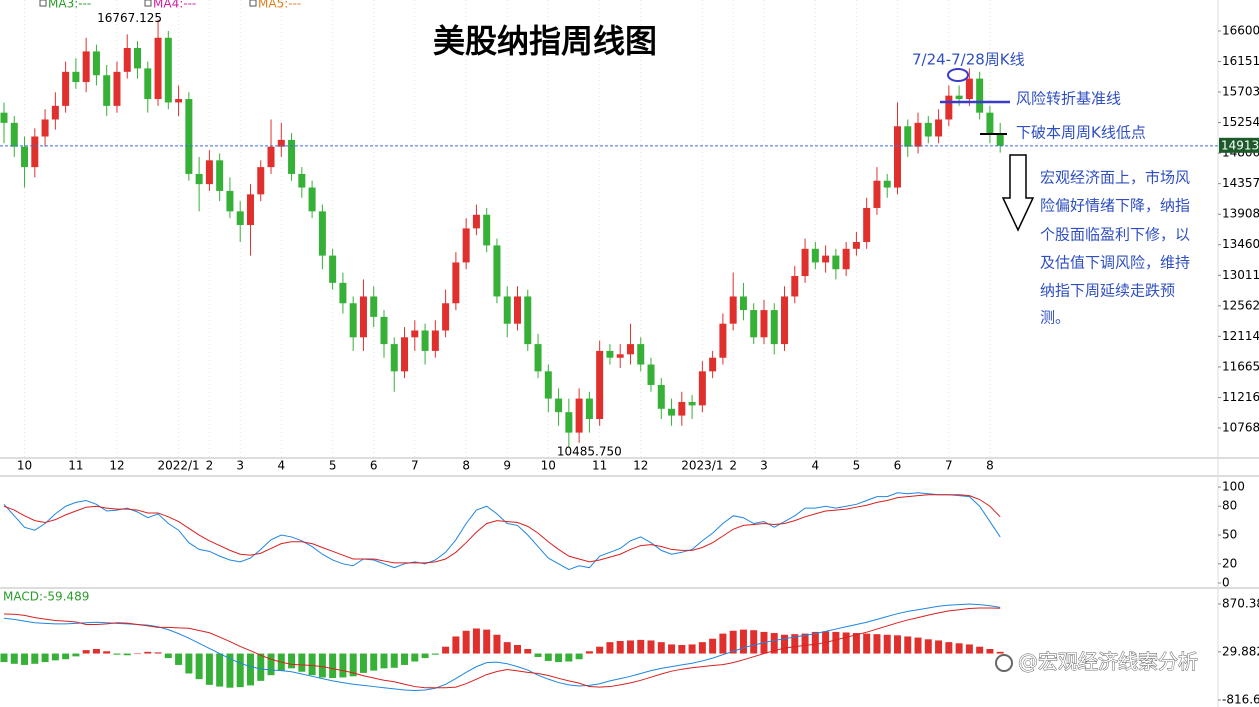  I want to click on watermark-icon, so click(1004, 663).